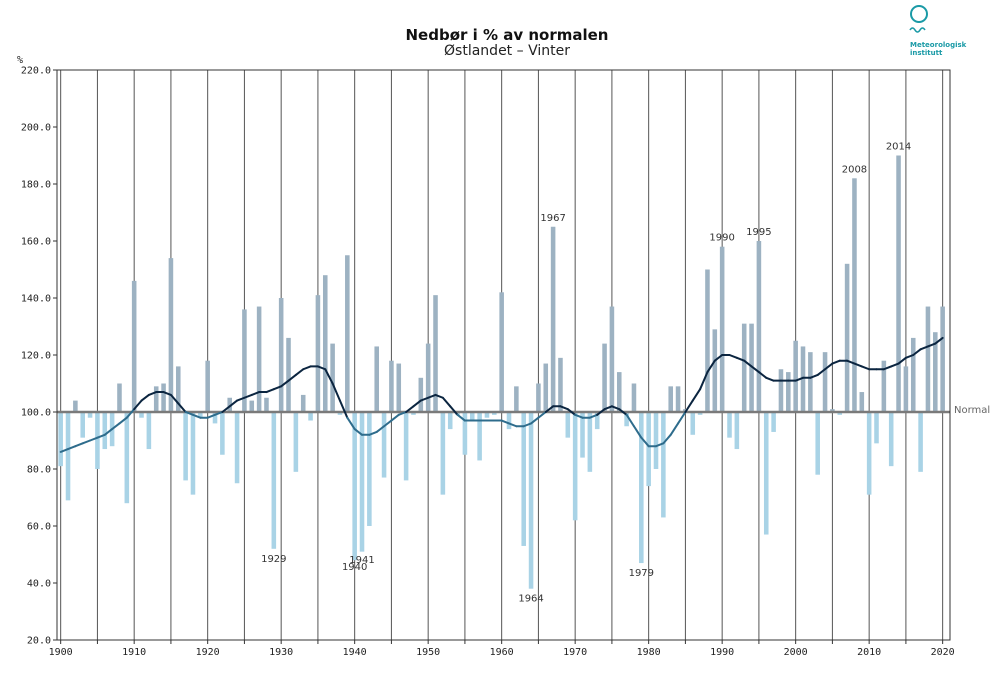 This screenshot has height=700, width=1000. Describe the element at coordinates (913, 374) in the screenshot. I see `bar-2016` at that location.